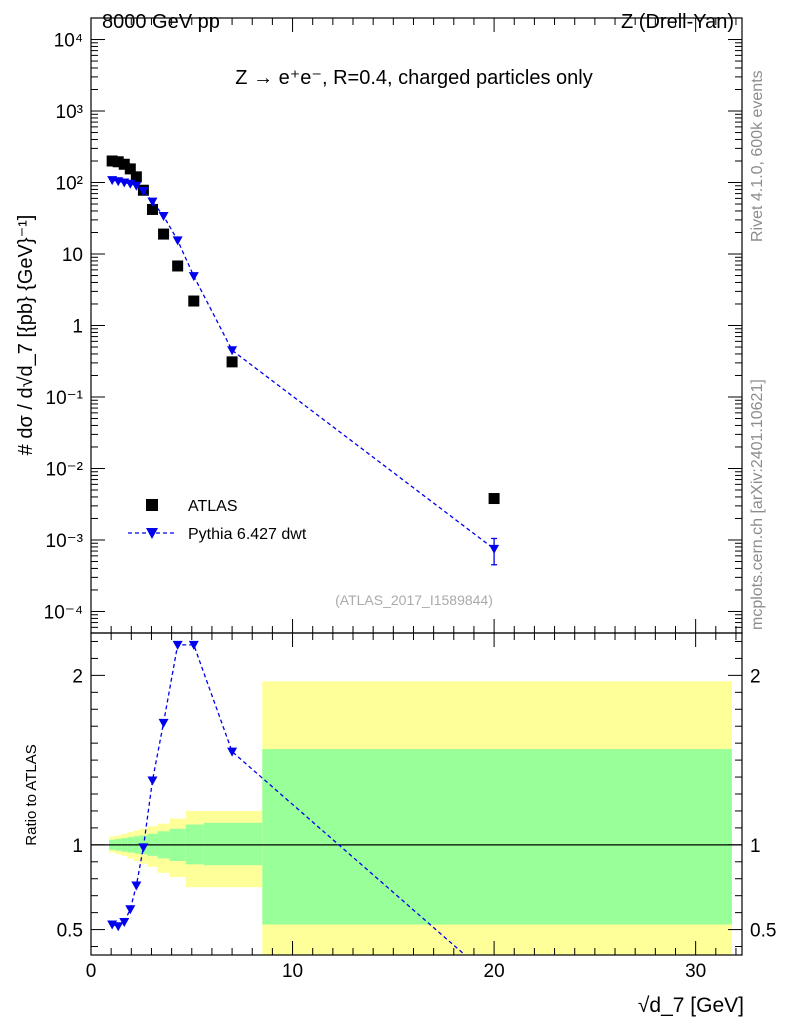 This screenshot has height=1024, width=786. Describe the element at coordinates (247, 534) in the screenshot. I see `legend-pythia-label: Pythia 6.427 dwt` at that location.